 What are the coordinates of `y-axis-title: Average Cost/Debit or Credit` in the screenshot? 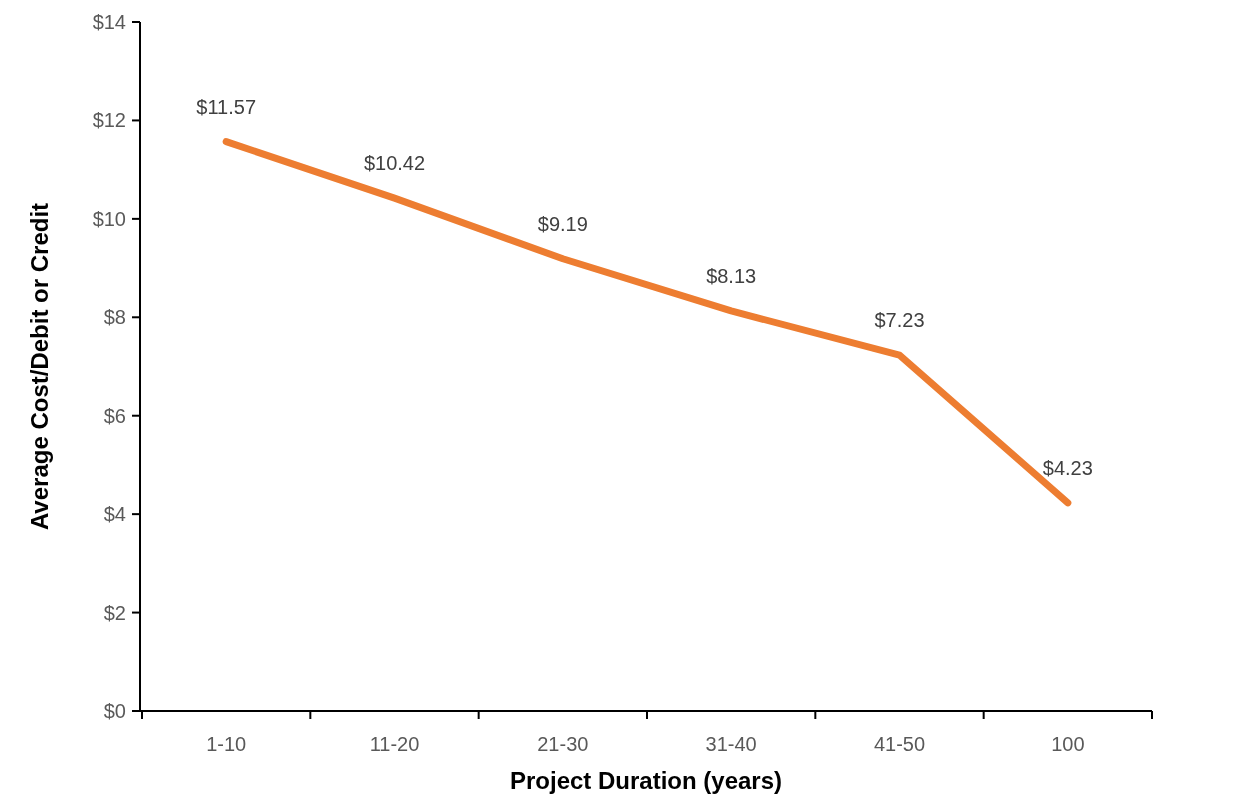 It's located at (39, 366).